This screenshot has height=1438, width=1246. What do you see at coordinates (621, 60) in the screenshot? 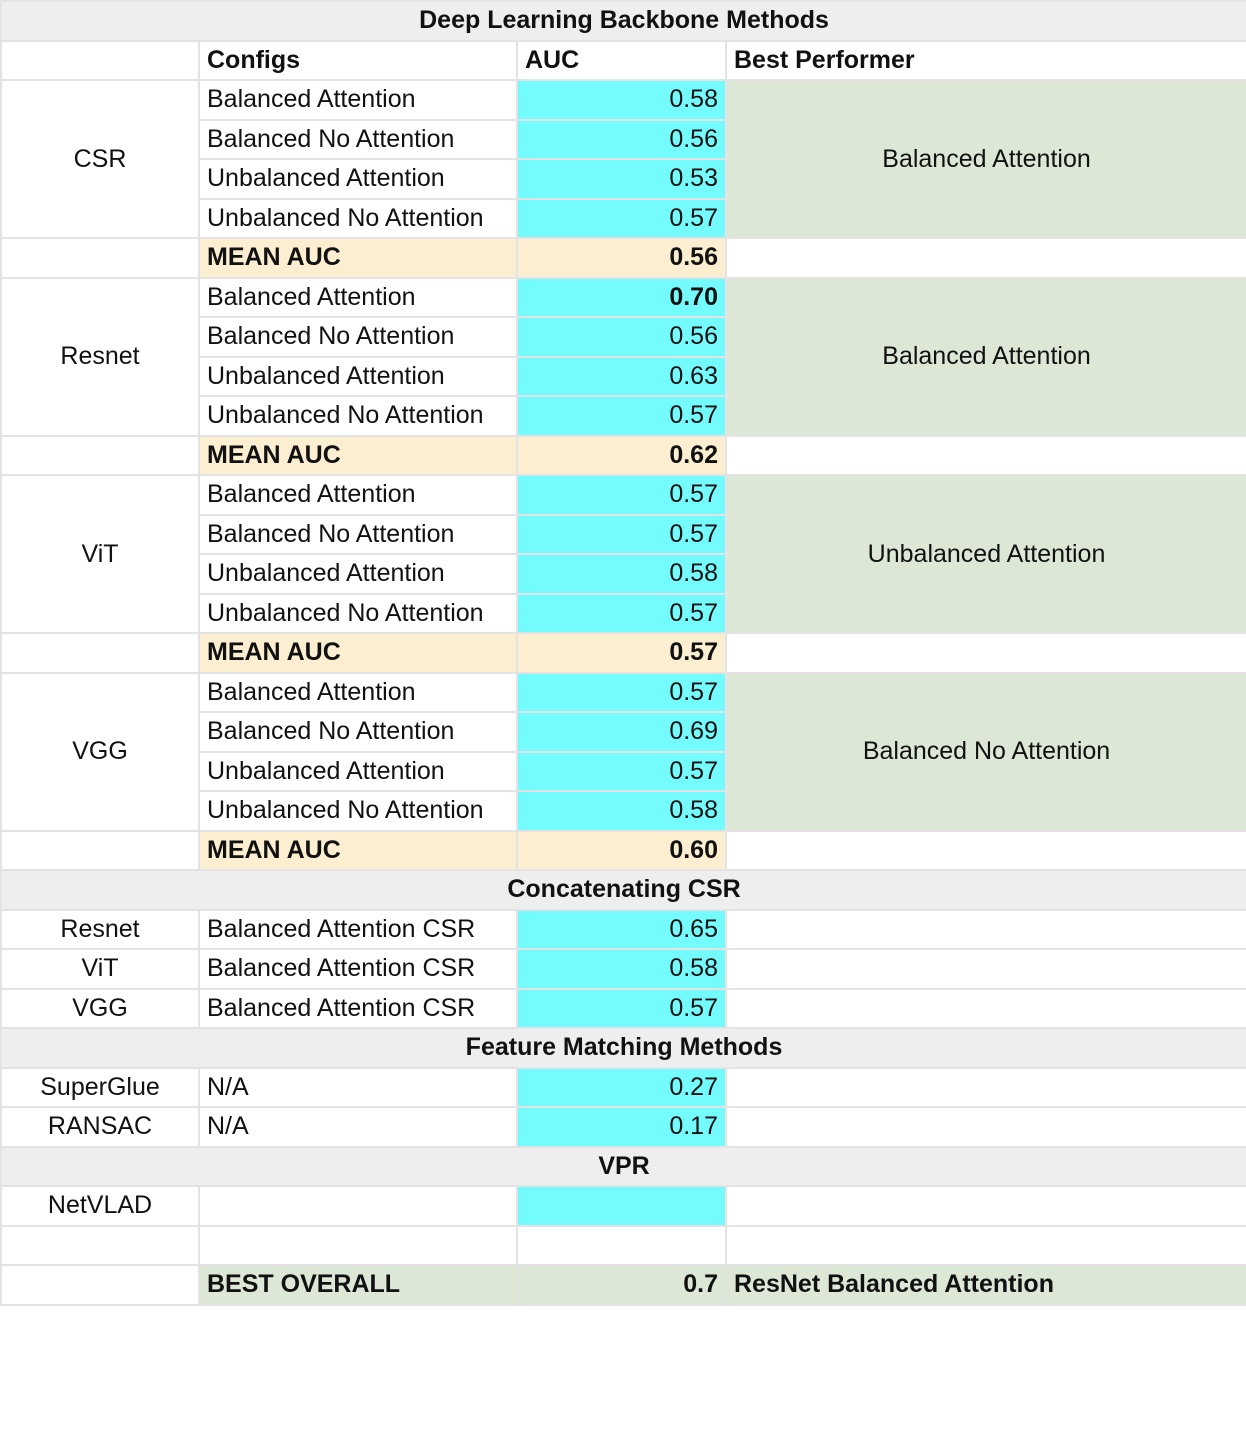
I see `header-auc: AUC` at bounding box center [621, 60].